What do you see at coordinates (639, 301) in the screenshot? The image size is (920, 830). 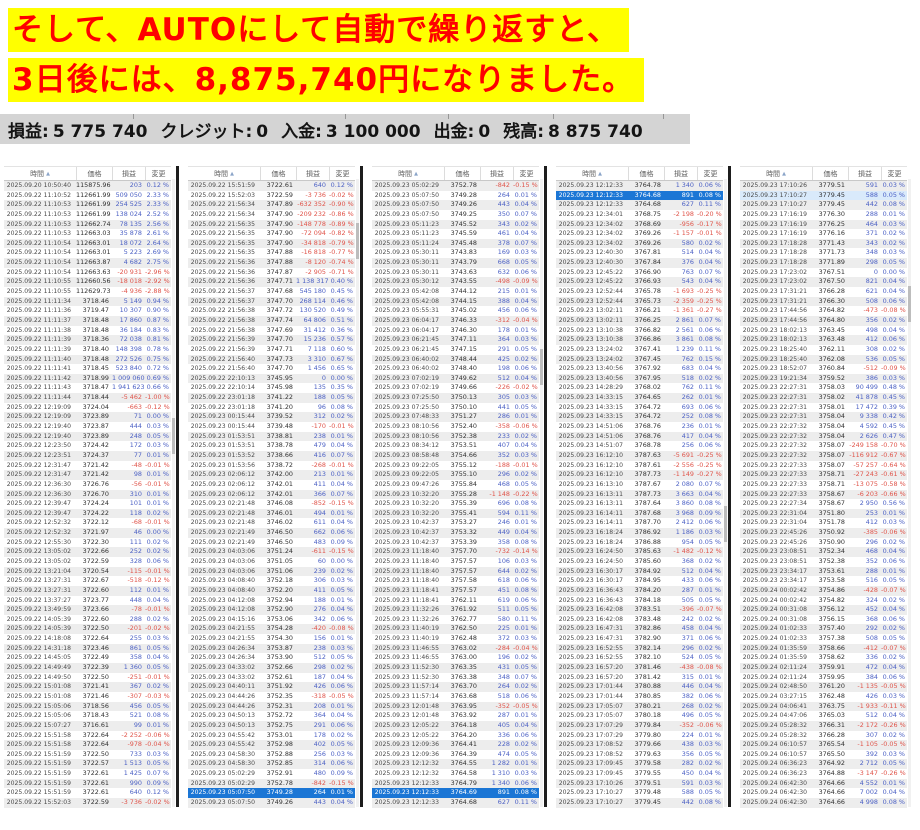 I see `table-row: 2025.09.23 12:52:44 3765.73 -2 359 -0.25 %` at bounding box center [639, 301].